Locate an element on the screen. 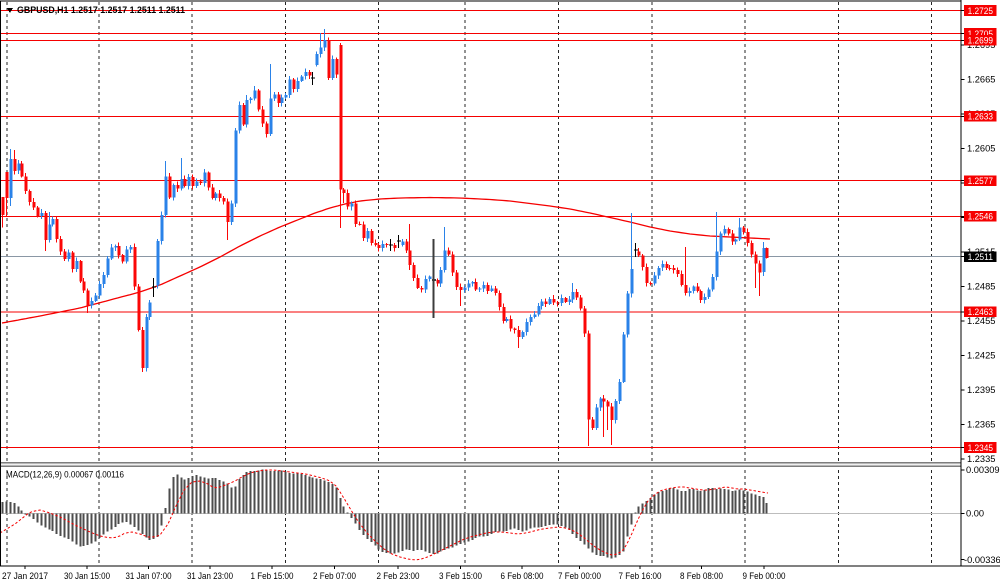  svg-text: 1.2345 is located at coordinates (980, 448).